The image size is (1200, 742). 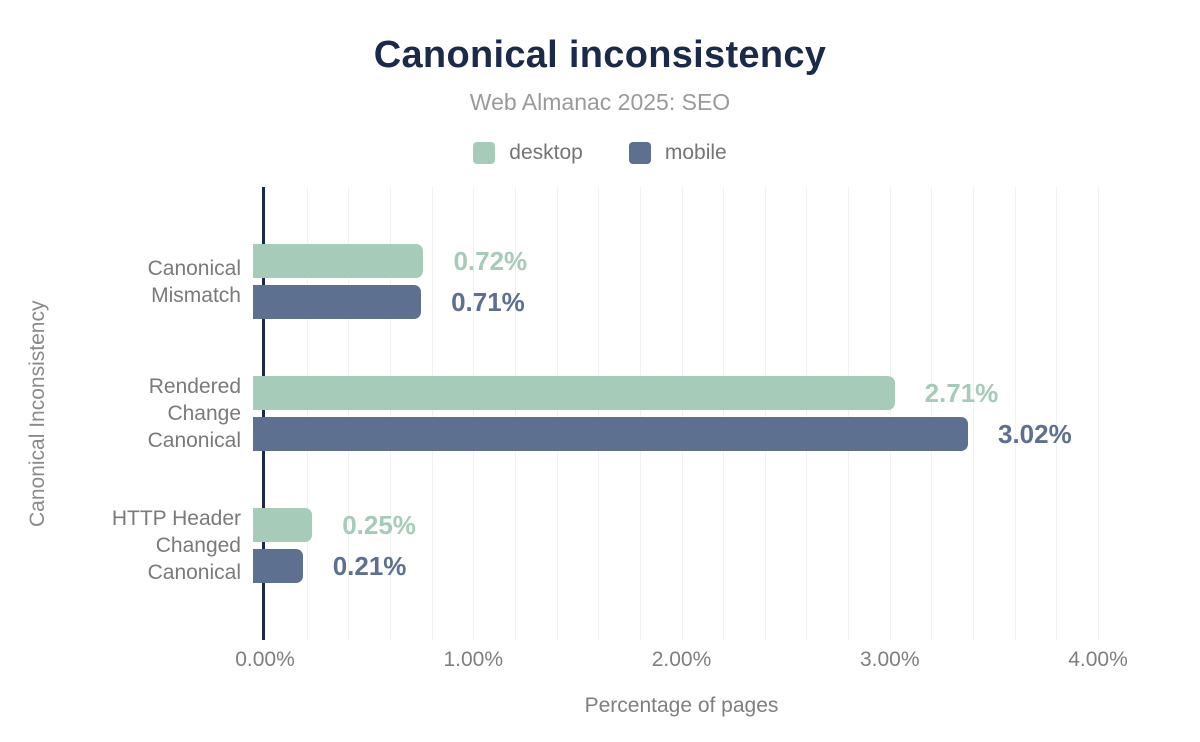 What do you see at coordinates (726, 545) in the screenshot?
I see `bars-http-header-changed-canonical: 0.25% 0.21%` at bounding box center [726, 545].